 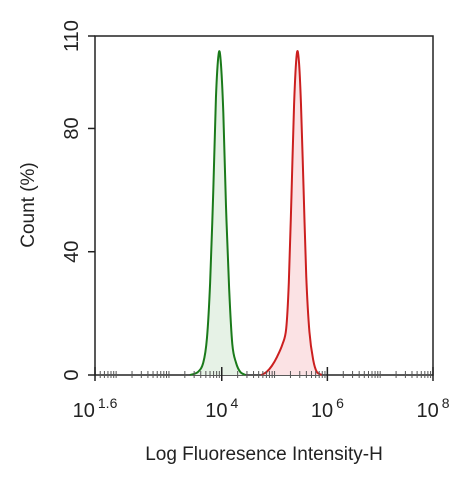 I want to click on y-axis-label: Count (%), so click(x=28, y=205).